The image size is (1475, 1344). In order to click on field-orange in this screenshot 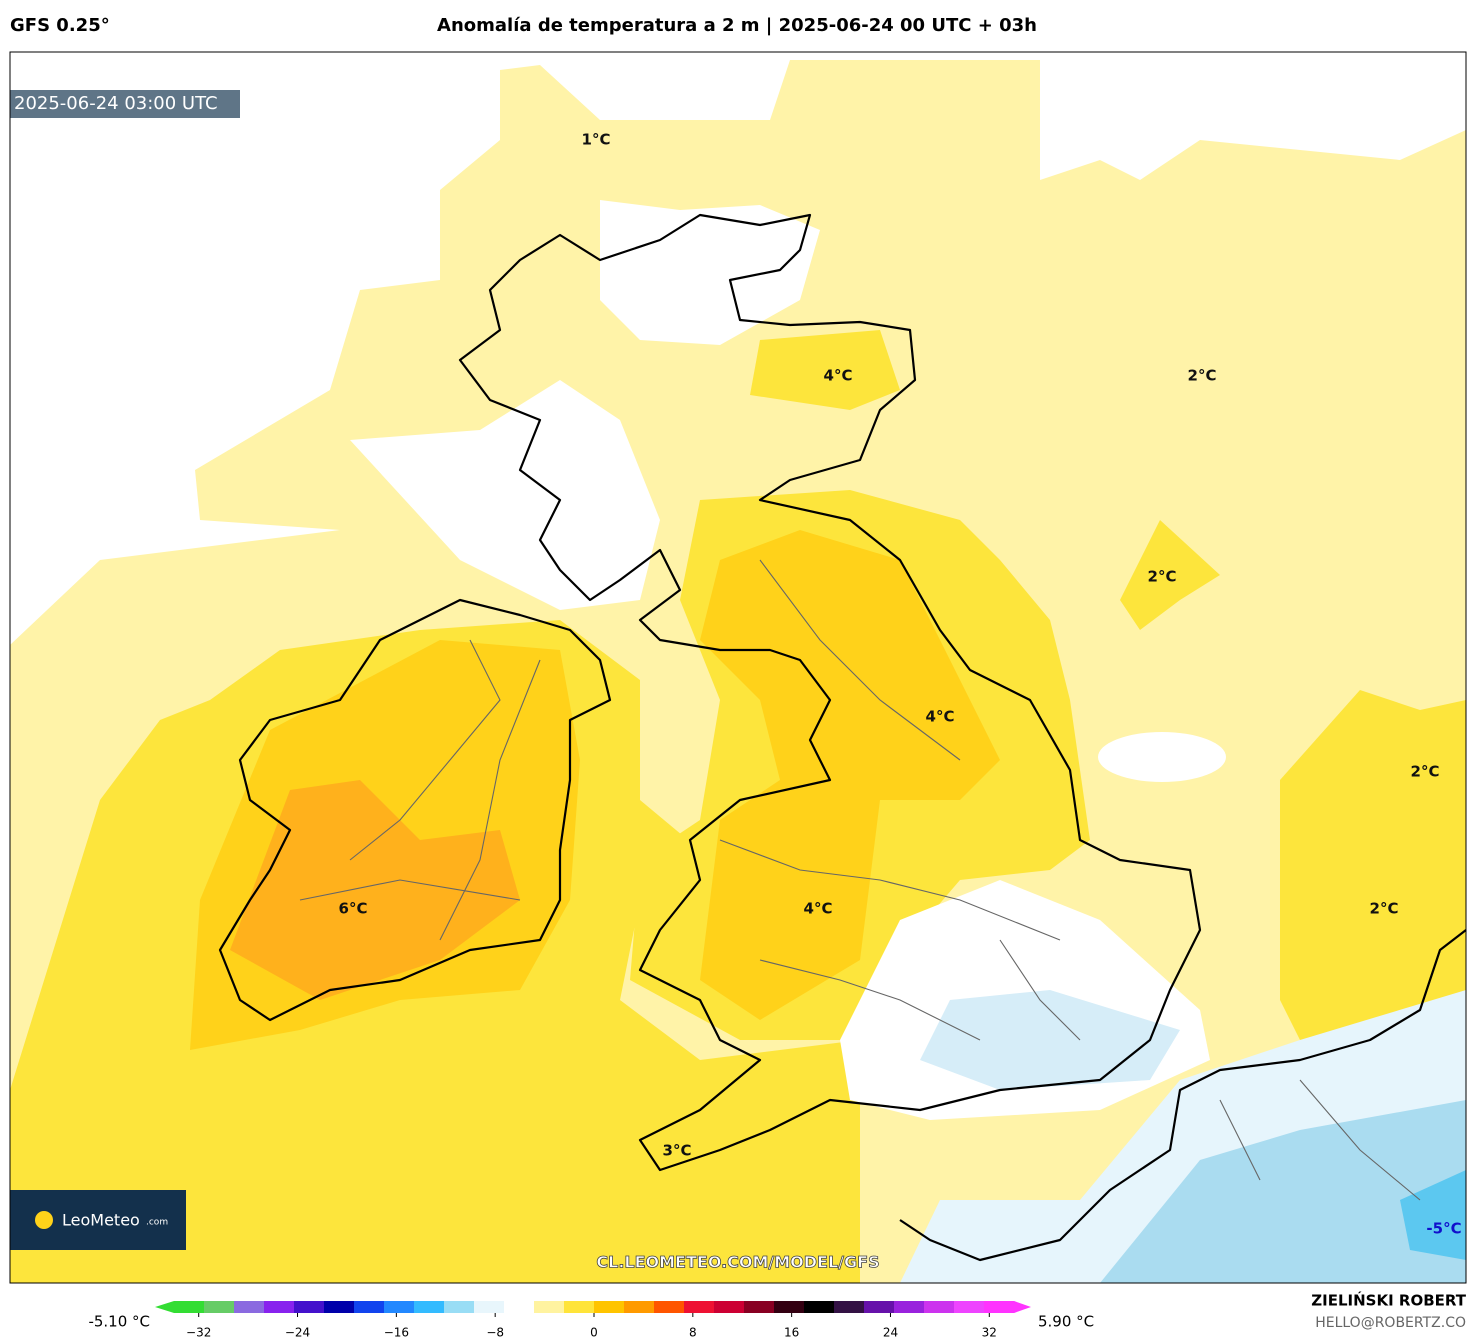, I will do `click(375, 890)`.